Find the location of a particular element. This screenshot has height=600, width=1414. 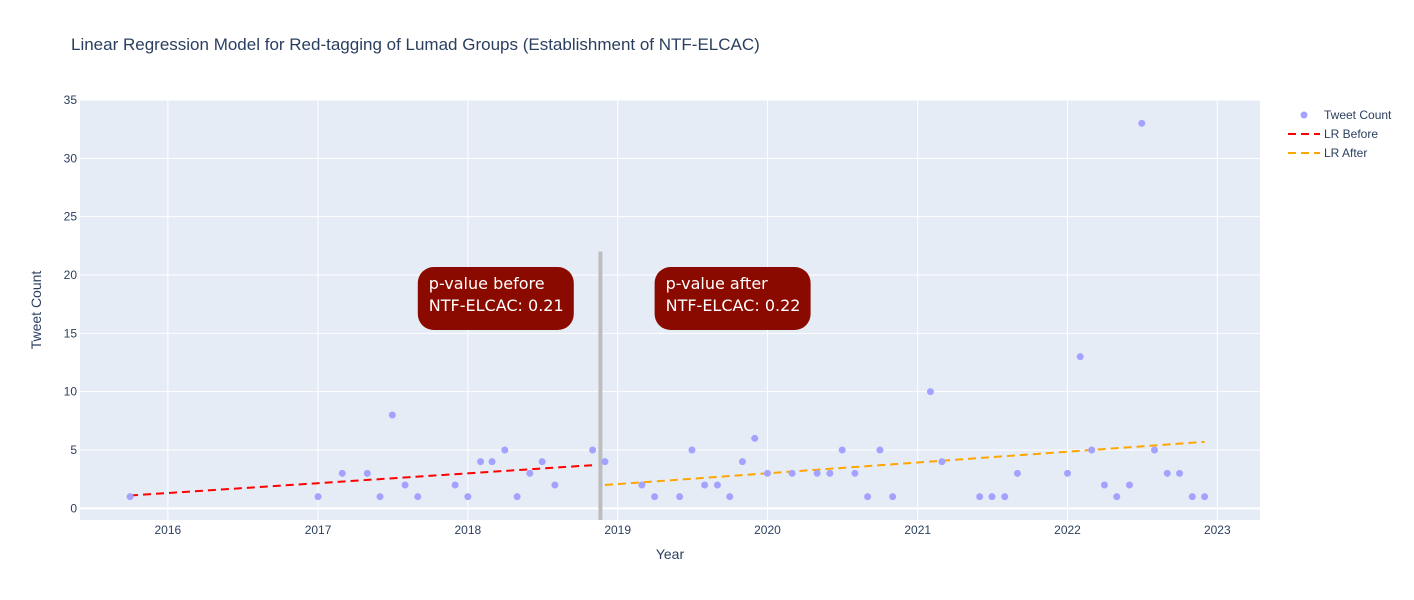

x-tick-label: 2018 is located at coordinates (468, 530).